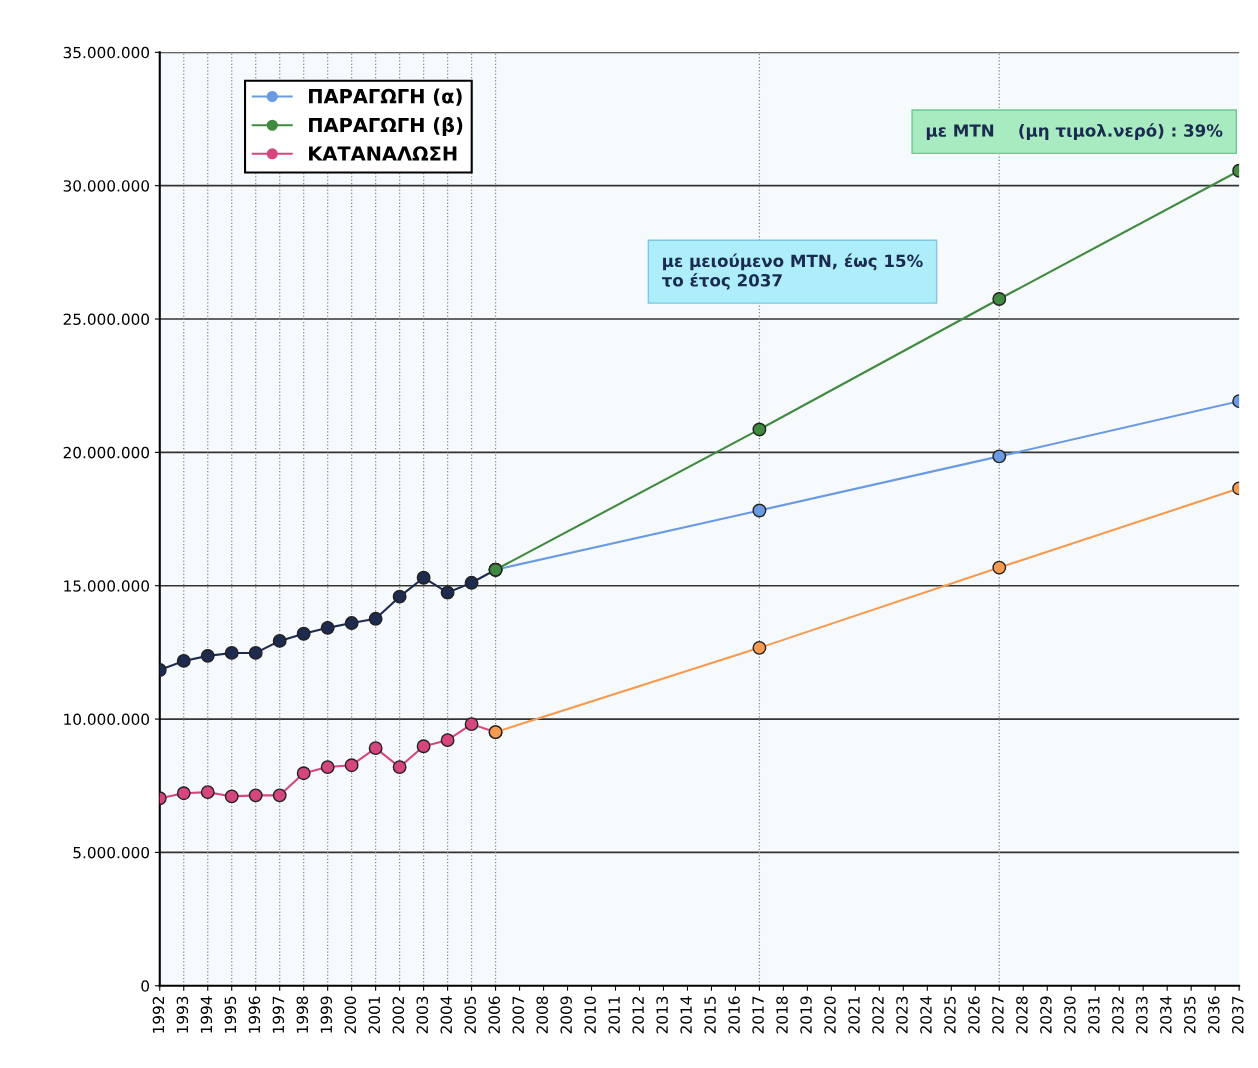 This screenshot has width=1258, height=1068. I want to click on x-tick-label: 2026, so click(974, 1015).